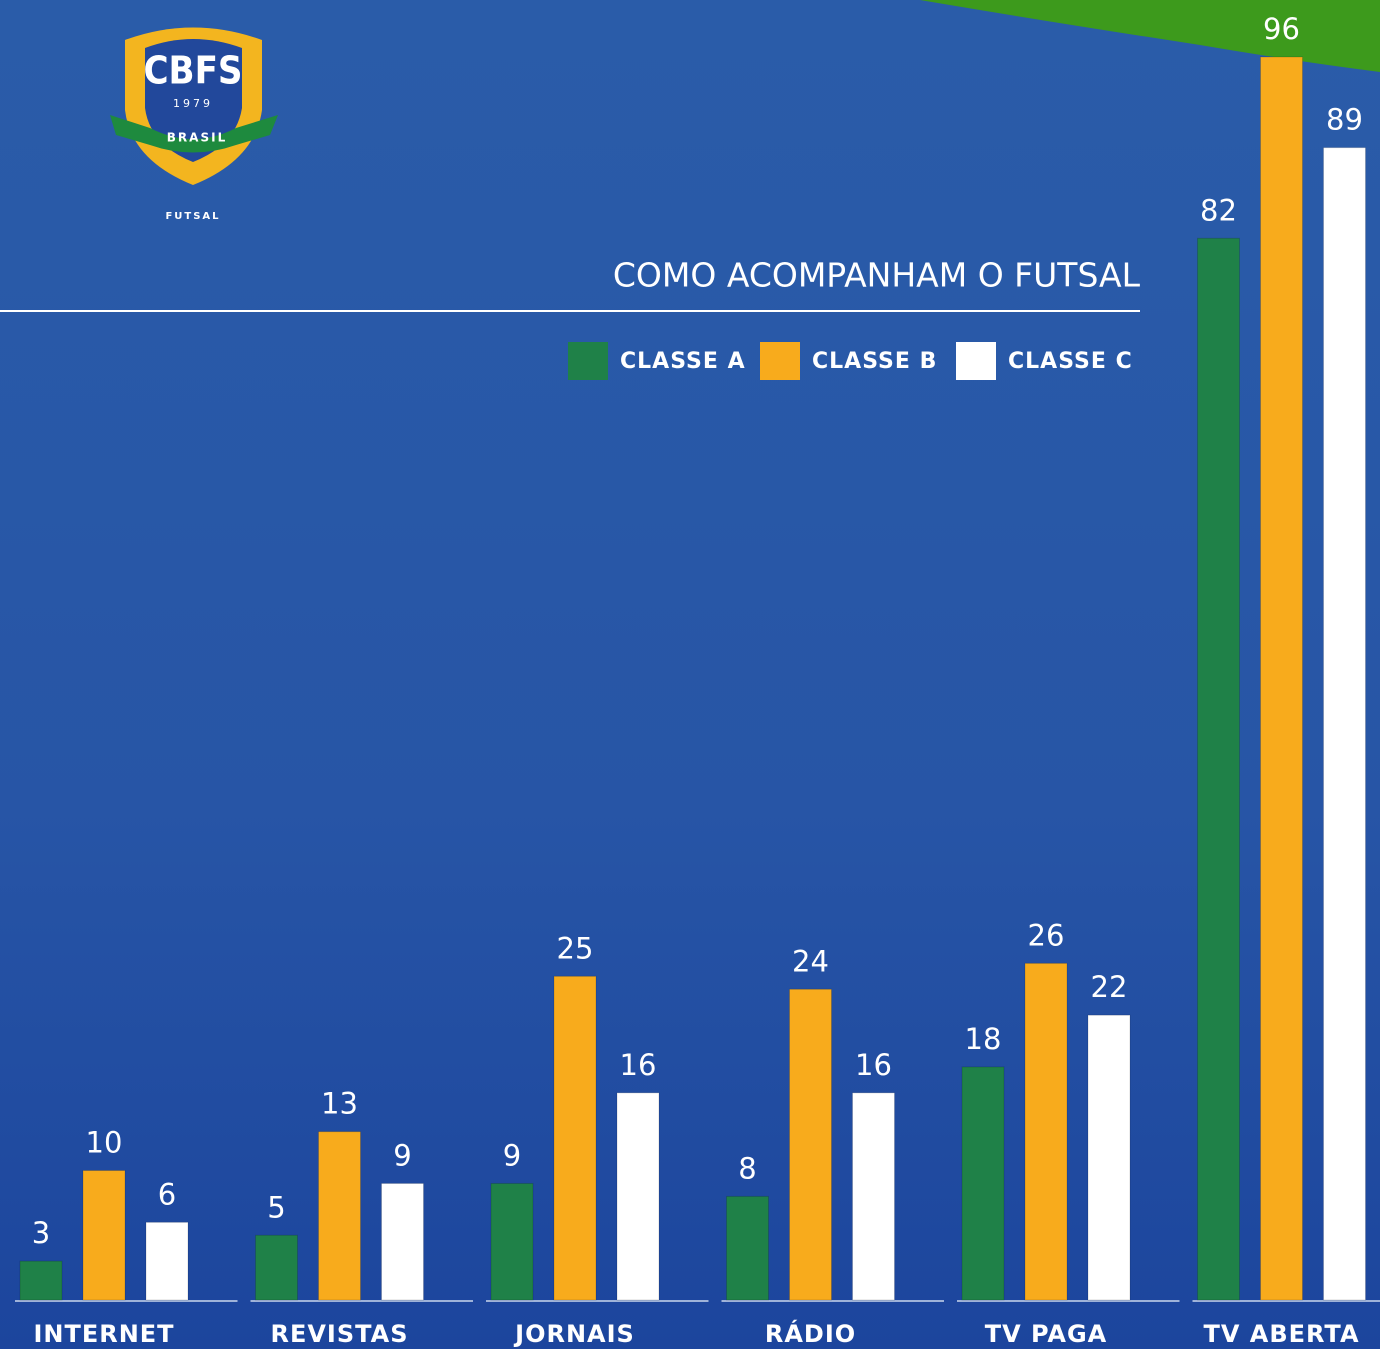  I want to click on value-label: 96, so click(1281, 29).